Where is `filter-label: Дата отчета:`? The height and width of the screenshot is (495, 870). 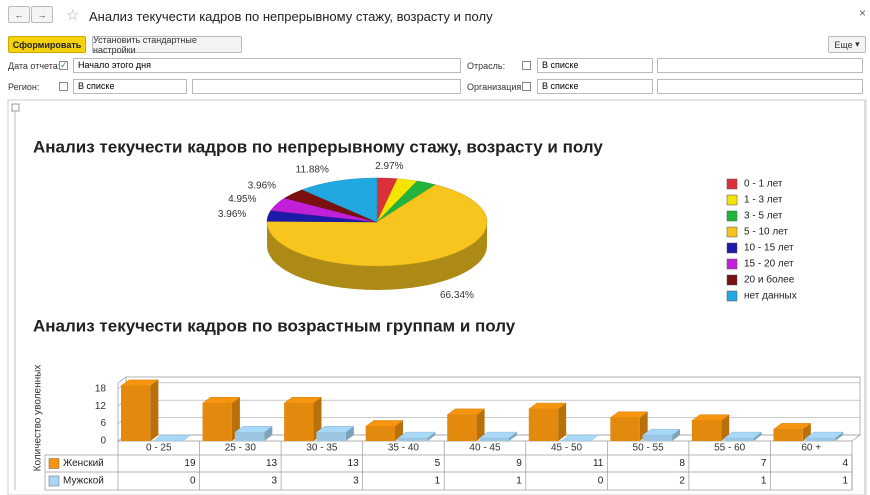 filter-label: Дата отчета: is located at coordinates (34, 66).